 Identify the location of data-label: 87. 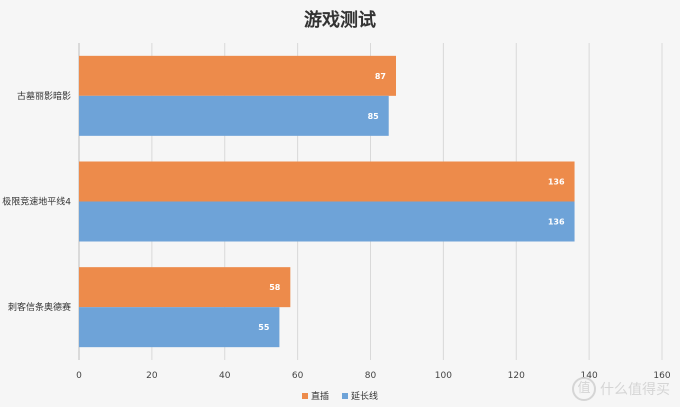
(380, 76).